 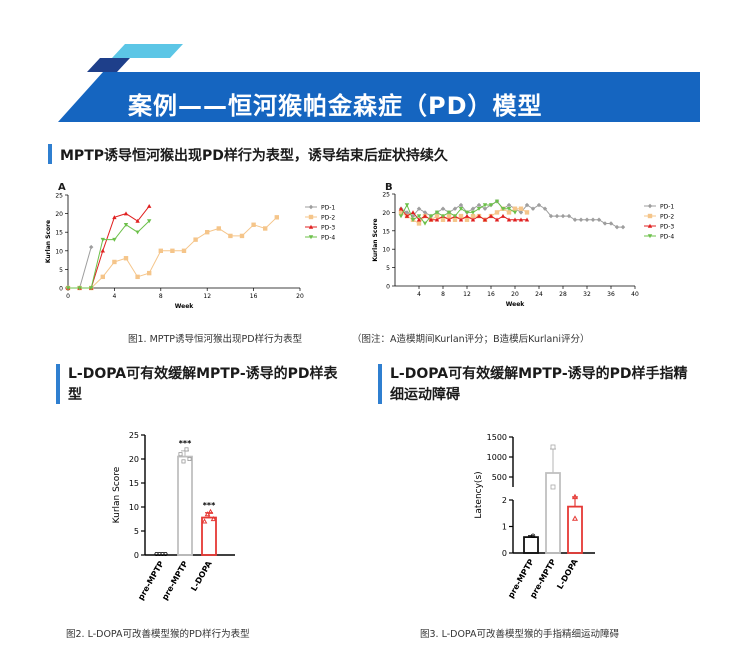 What do you see at coordinates (379, 97) in the screenshot?
I see `banner-bar` at bounding box center [379, 97].